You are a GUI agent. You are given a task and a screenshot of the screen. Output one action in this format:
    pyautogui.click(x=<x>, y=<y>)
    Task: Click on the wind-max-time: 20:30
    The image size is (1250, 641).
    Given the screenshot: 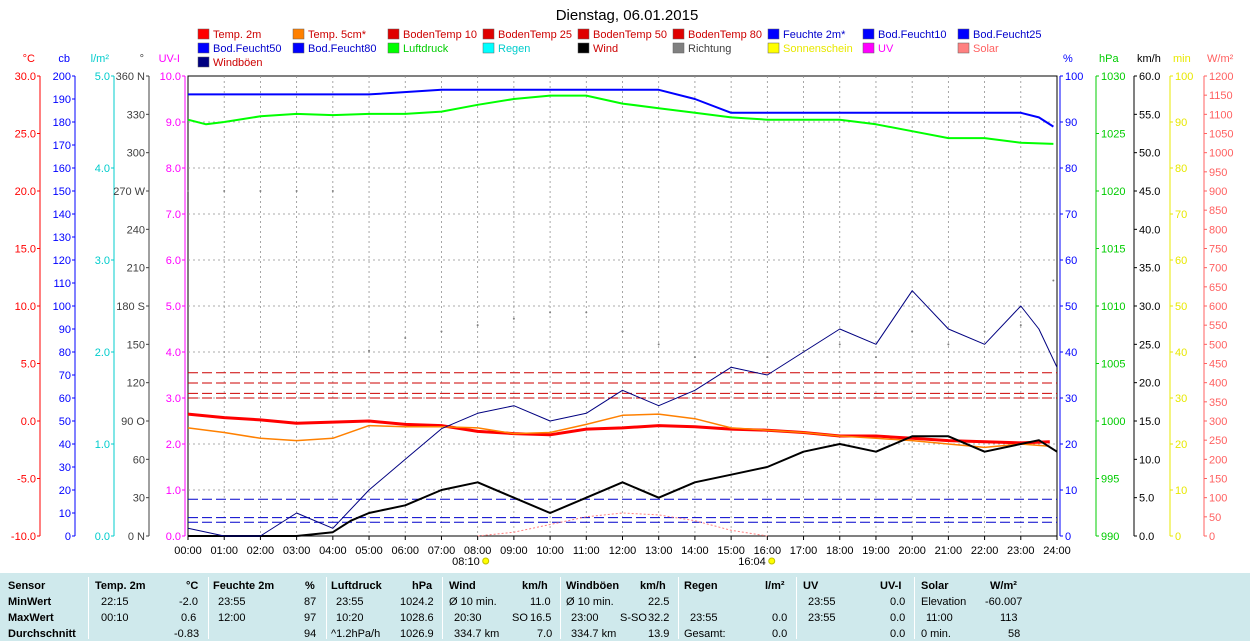 What is the action you would take?
    pyautogui.click(x=468, y=618)
    